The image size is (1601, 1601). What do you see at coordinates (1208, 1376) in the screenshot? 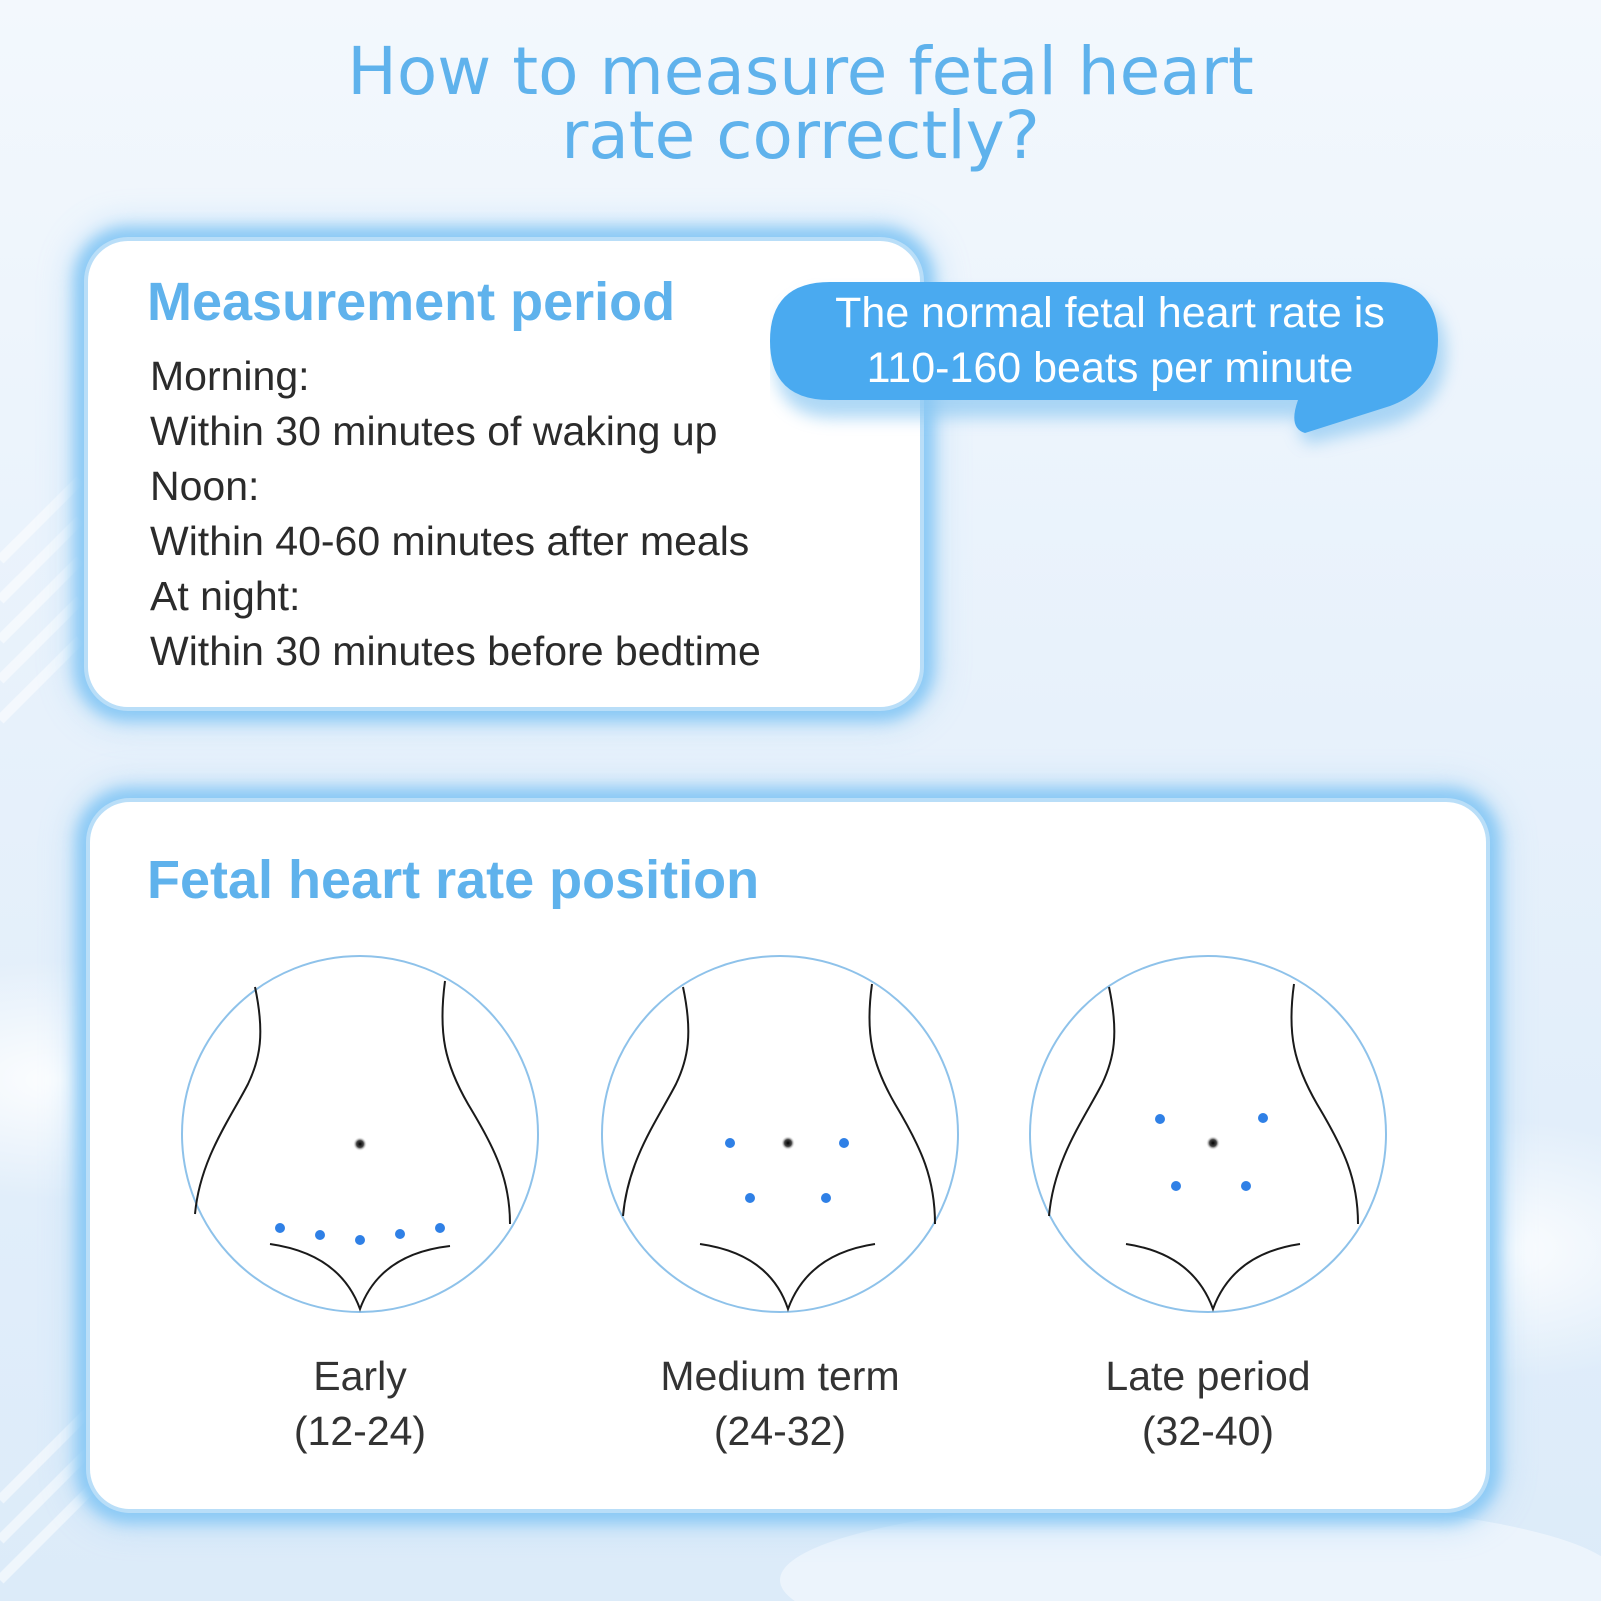
I see `stage-name: Late period` at bounding box center [1208, 1376].